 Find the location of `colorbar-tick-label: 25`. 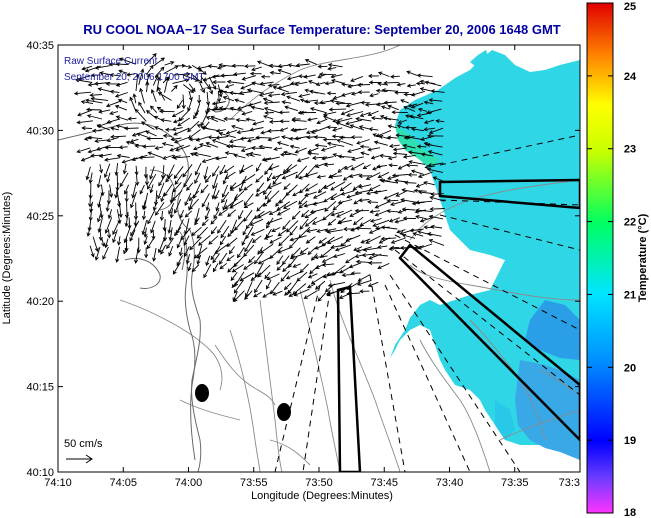

colorbar-tick-label: 25 is located at coordinates (630, 7).